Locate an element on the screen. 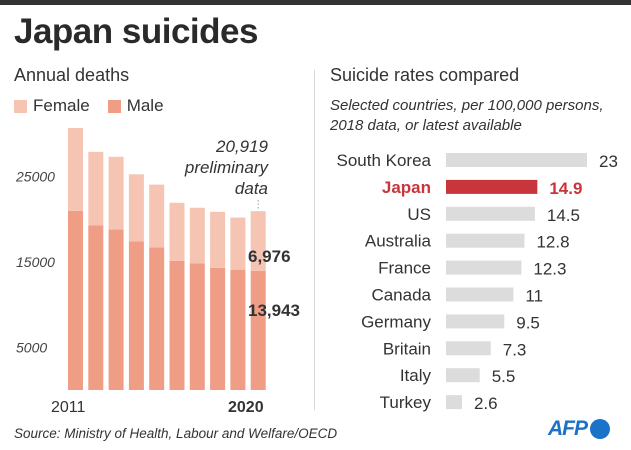 This screenshot has height=450, width=631. data-label-female-2020: 6,976 is located at coordinates (269, 256).